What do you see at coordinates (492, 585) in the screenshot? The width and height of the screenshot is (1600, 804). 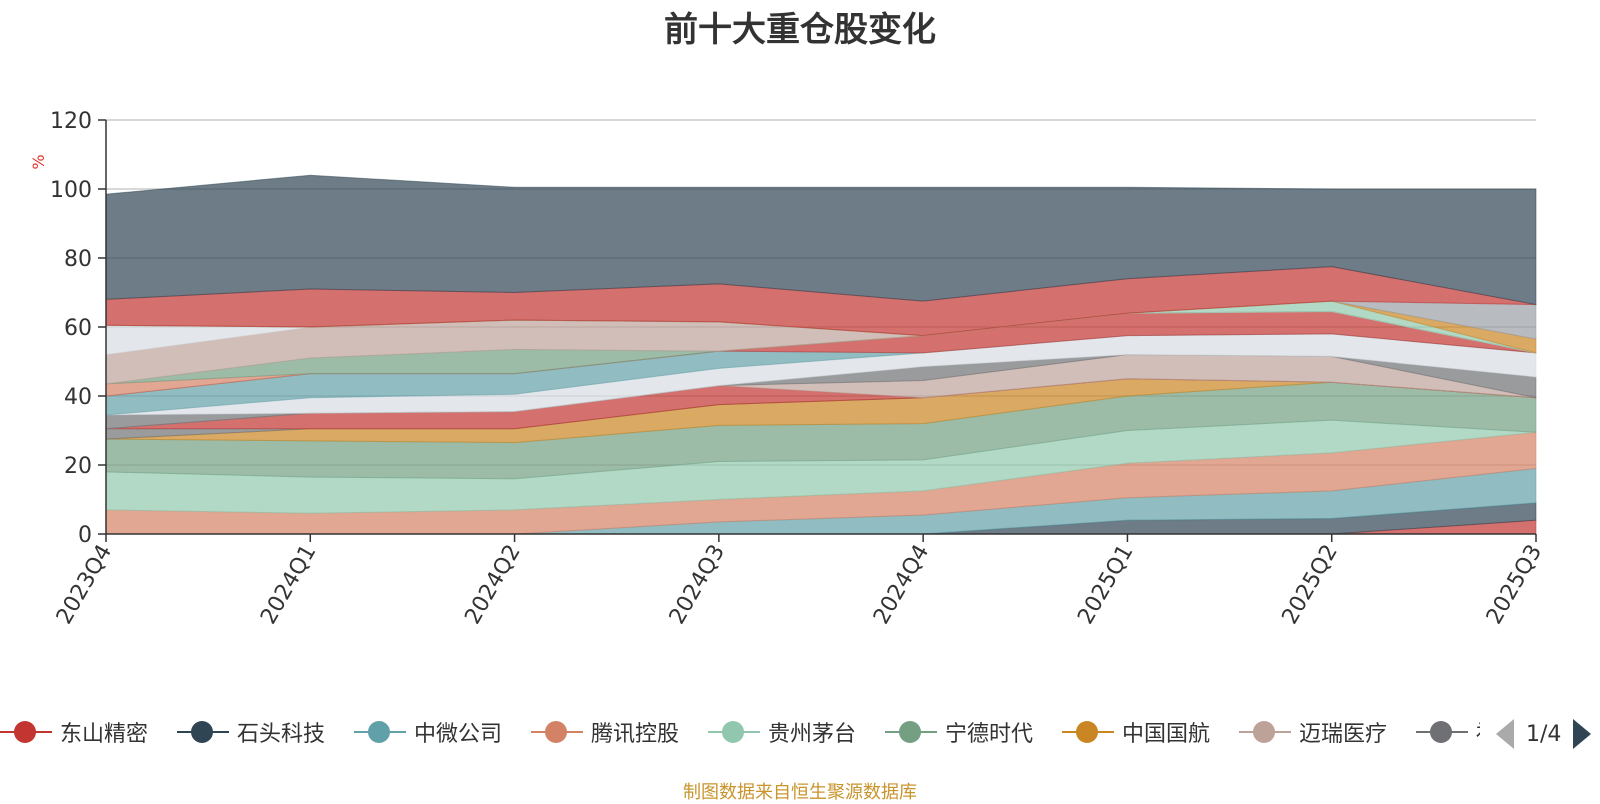 I see `x-tick-label: 2024Q2` at bounding box center [492, 585].